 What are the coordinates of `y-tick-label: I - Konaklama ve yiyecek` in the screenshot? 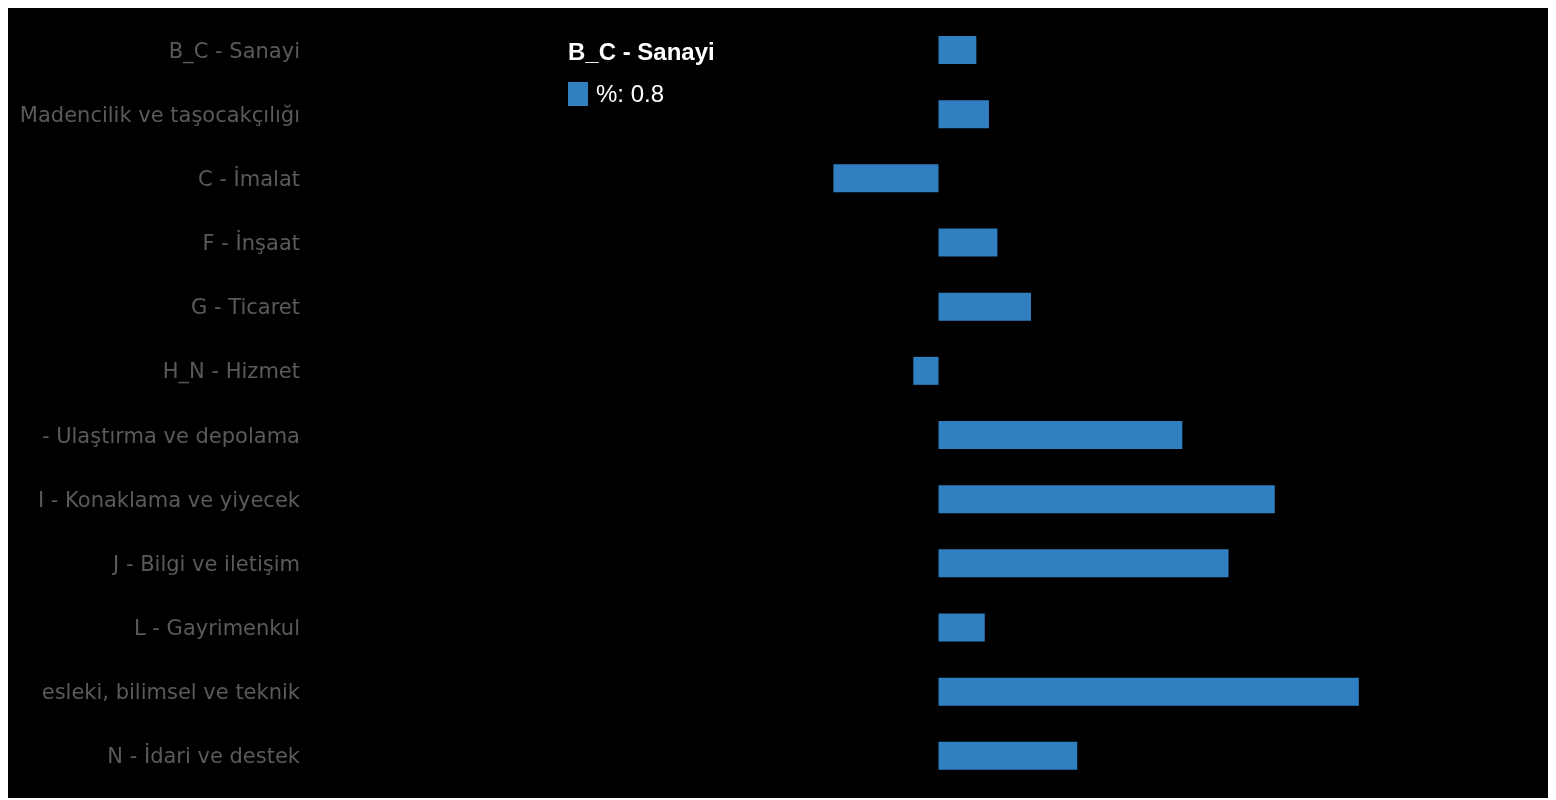 It's located at (169, 499).